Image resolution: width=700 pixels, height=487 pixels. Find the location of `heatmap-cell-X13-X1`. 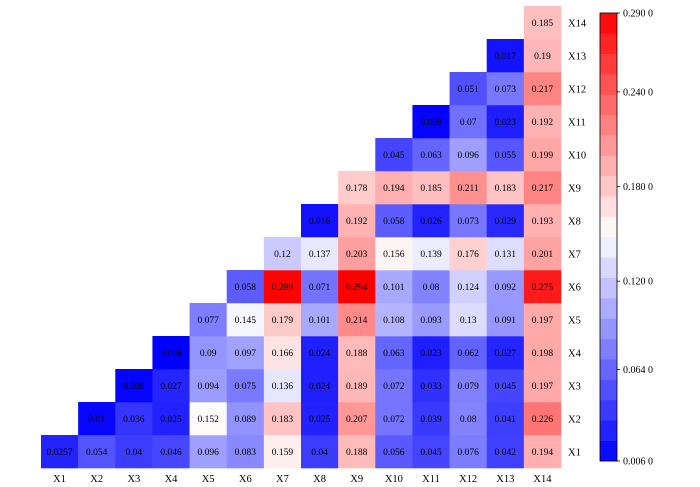

heatmap-cell-X13-X1 is located at coordinates (505, 452).